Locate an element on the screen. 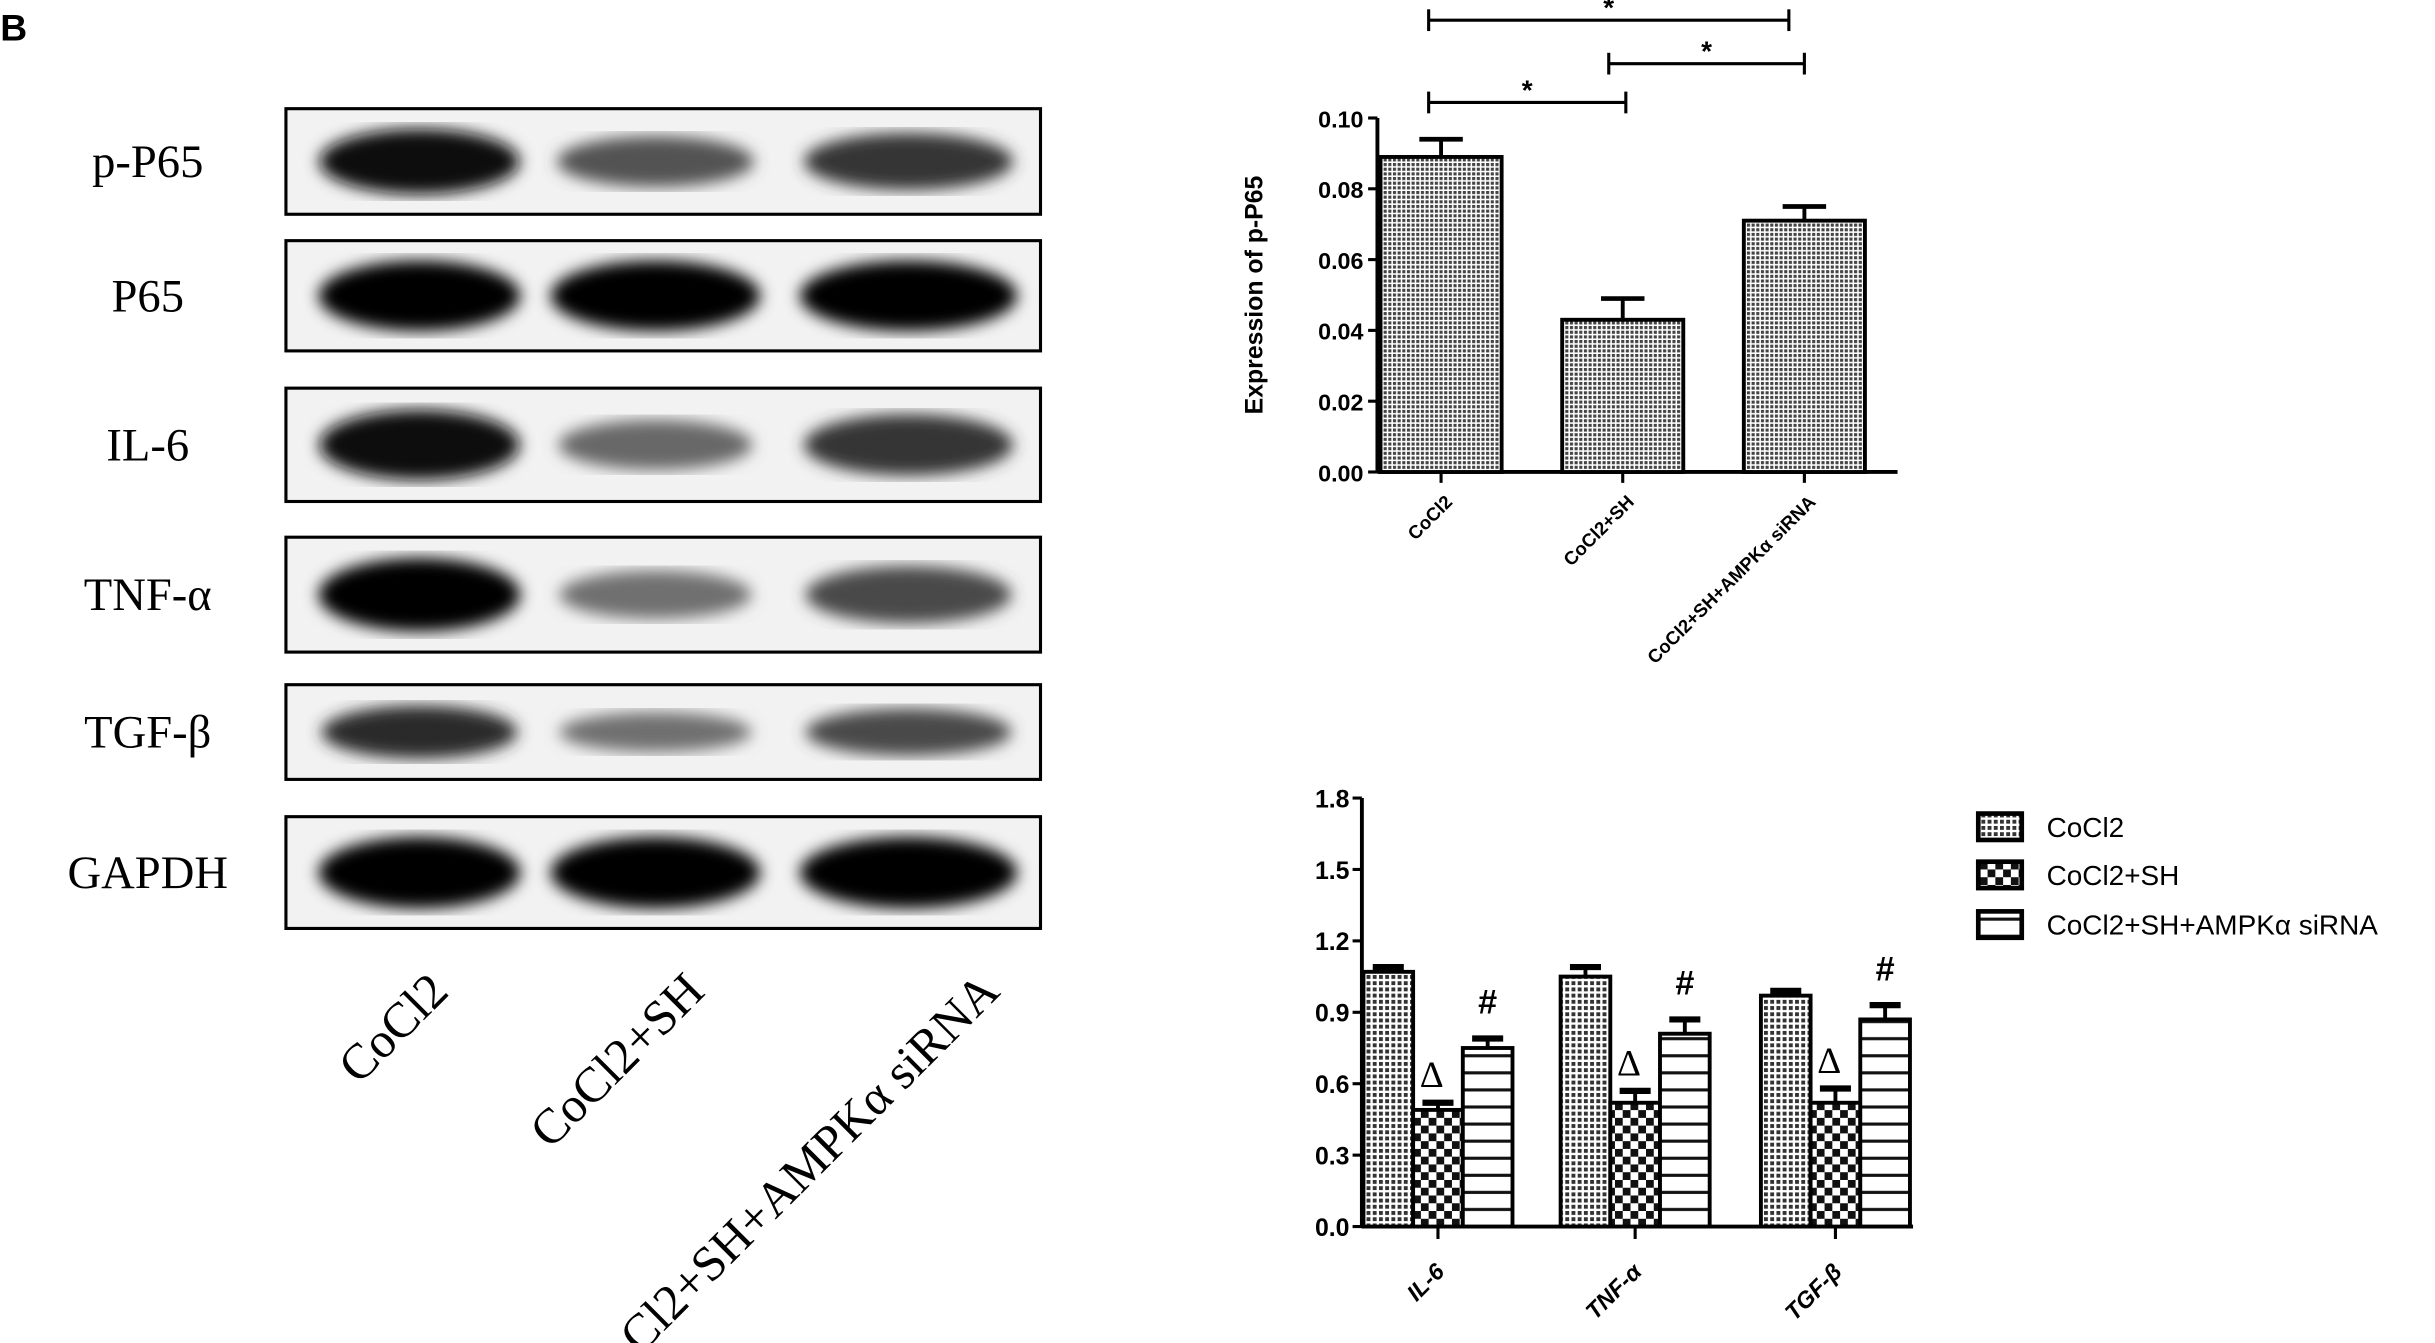  y-tick-label: 0.00 is located at coordinates (1340, 473).